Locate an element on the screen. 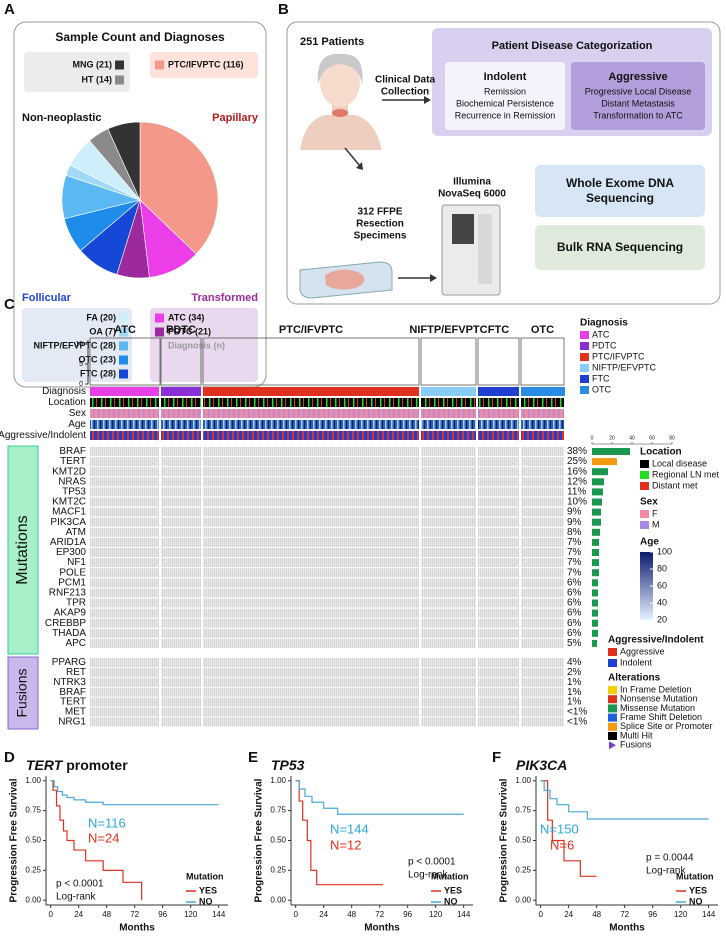  group-header: ATC is located at coordinates (125, 330).